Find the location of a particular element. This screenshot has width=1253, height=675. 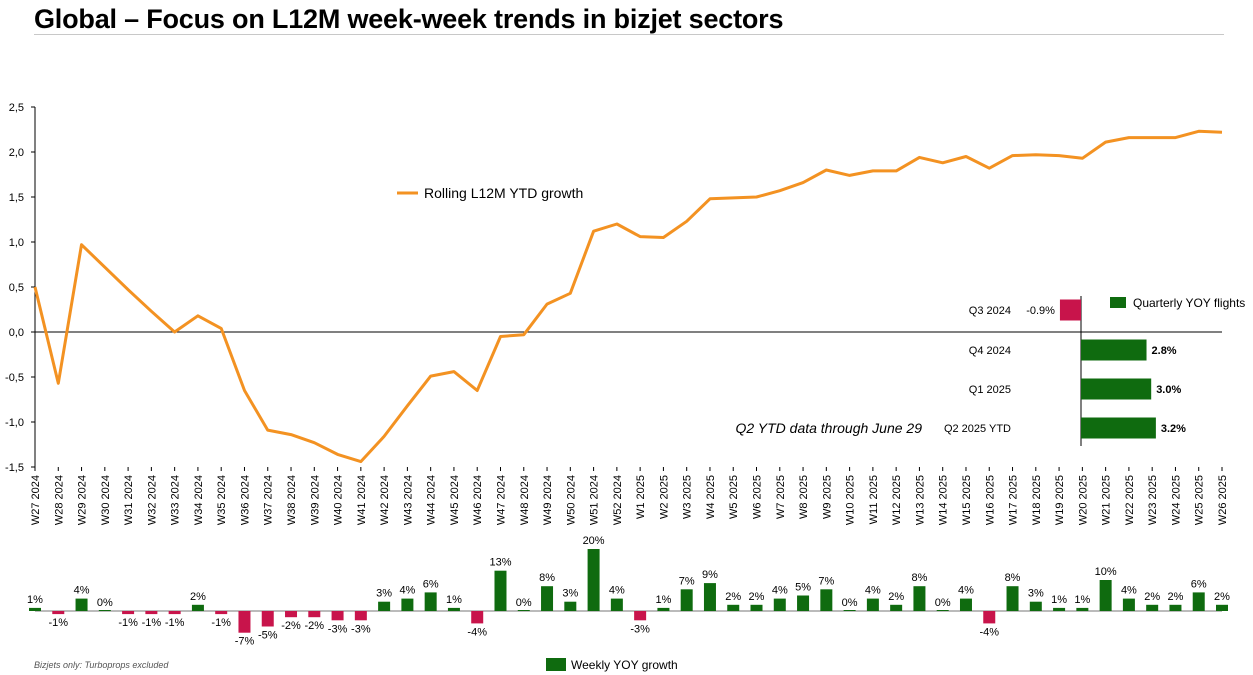

x-tick-label: W35 2024 is located at coordinates (222, 500).